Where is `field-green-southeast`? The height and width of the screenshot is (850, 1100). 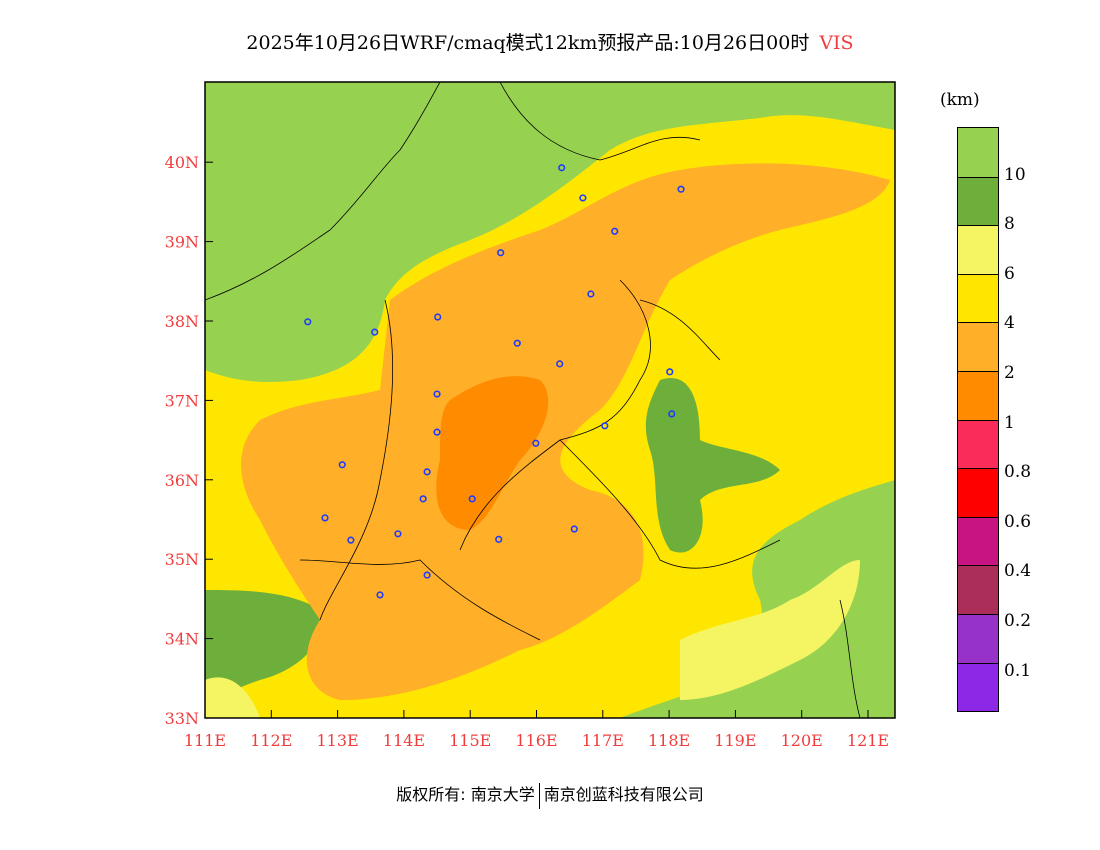 field-green-southeast is located at coordinates (757, 599).